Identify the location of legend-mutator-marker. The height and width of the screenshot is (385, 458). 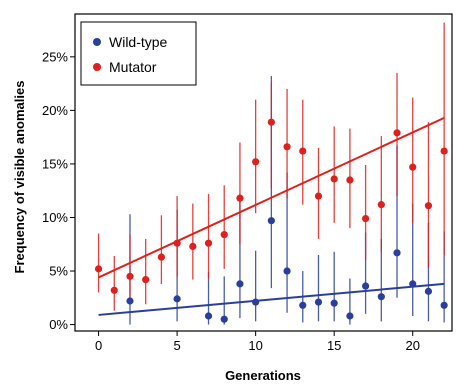
(97, 67).